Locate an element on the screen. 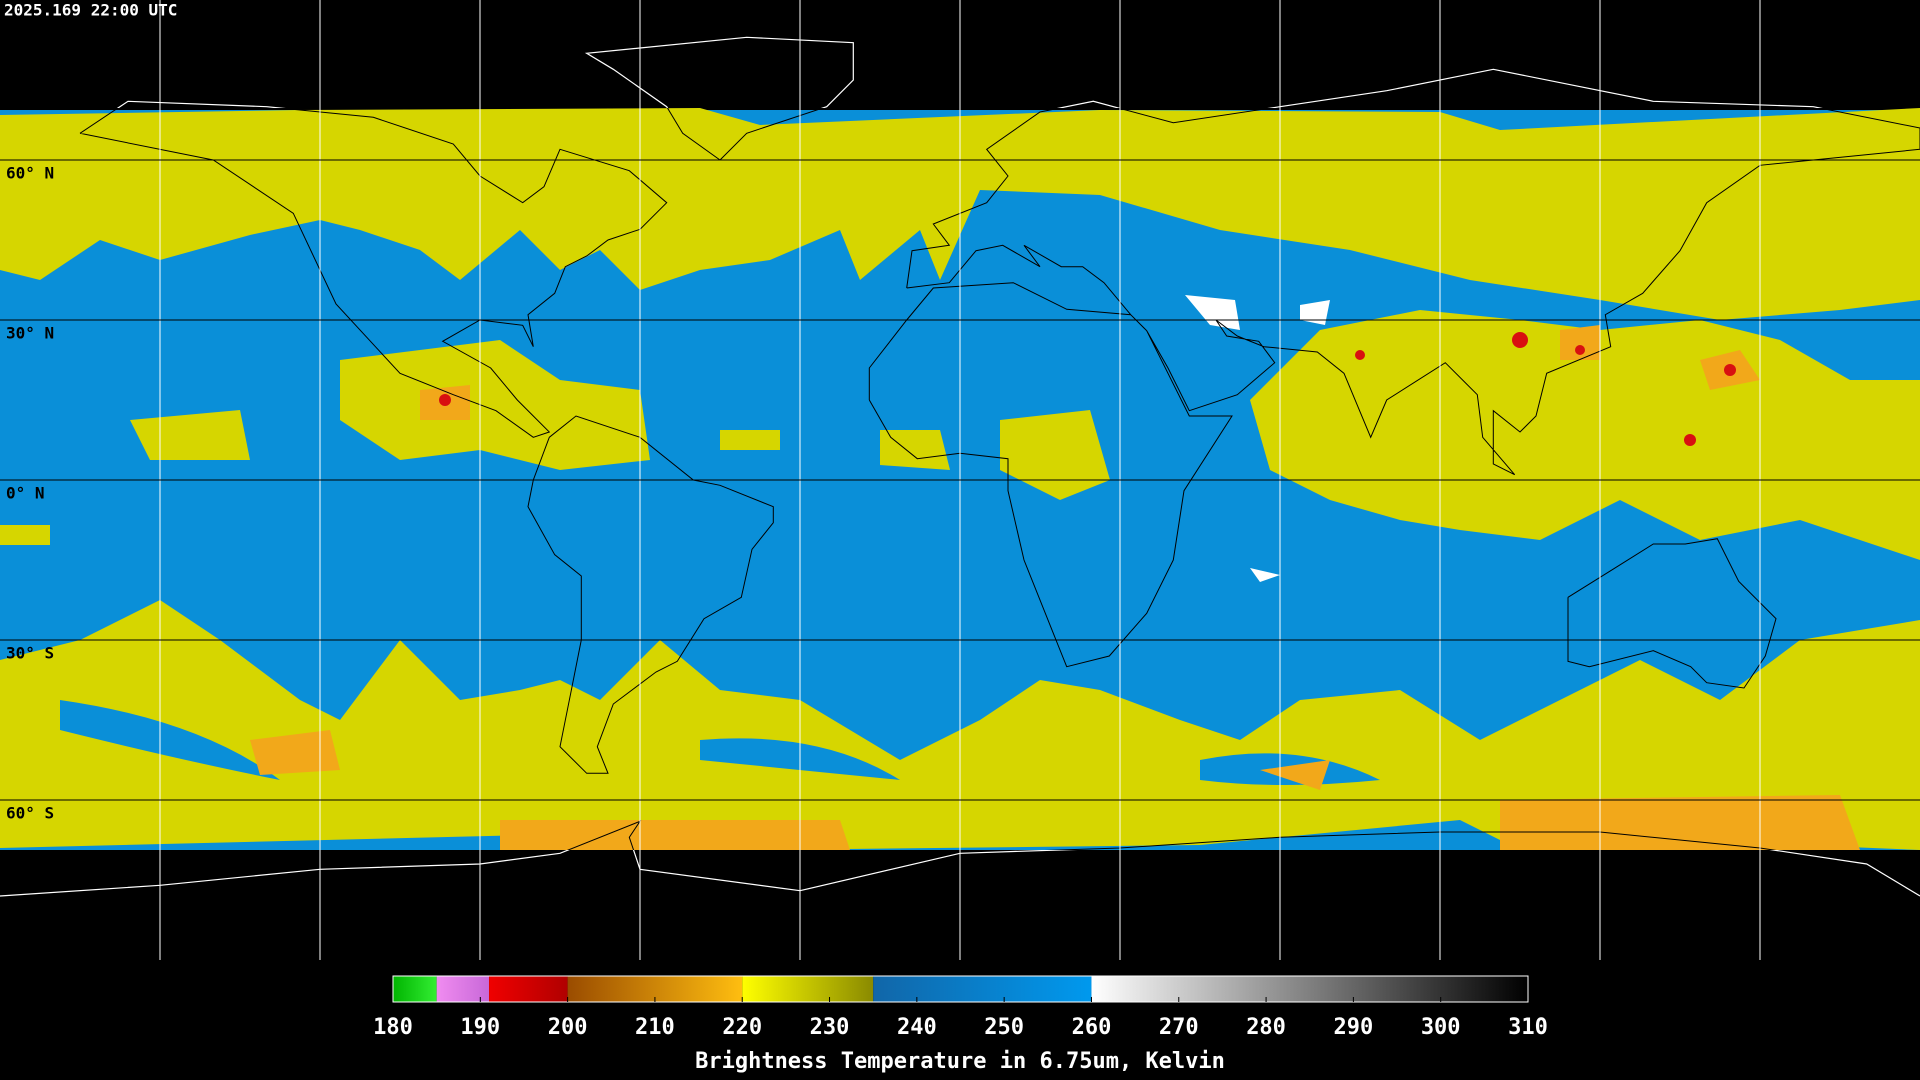  lat-label: 60° S is located at coordinates (30, 813).